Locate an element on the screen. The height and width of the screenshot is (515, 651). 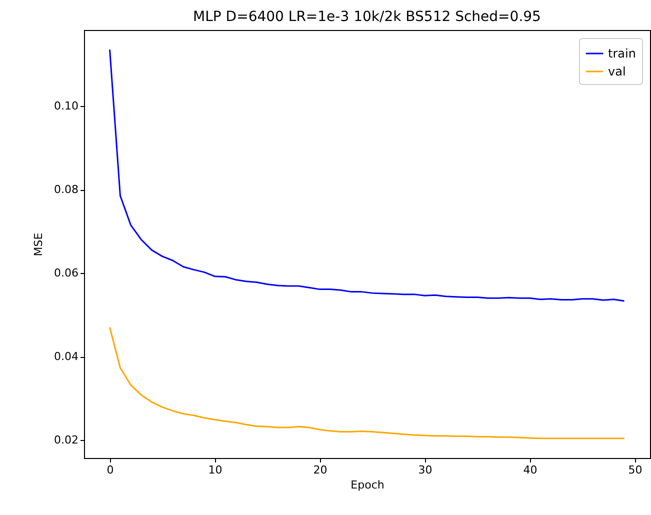
y-tick-label: 0.06 is located at coordinates (66, 273).